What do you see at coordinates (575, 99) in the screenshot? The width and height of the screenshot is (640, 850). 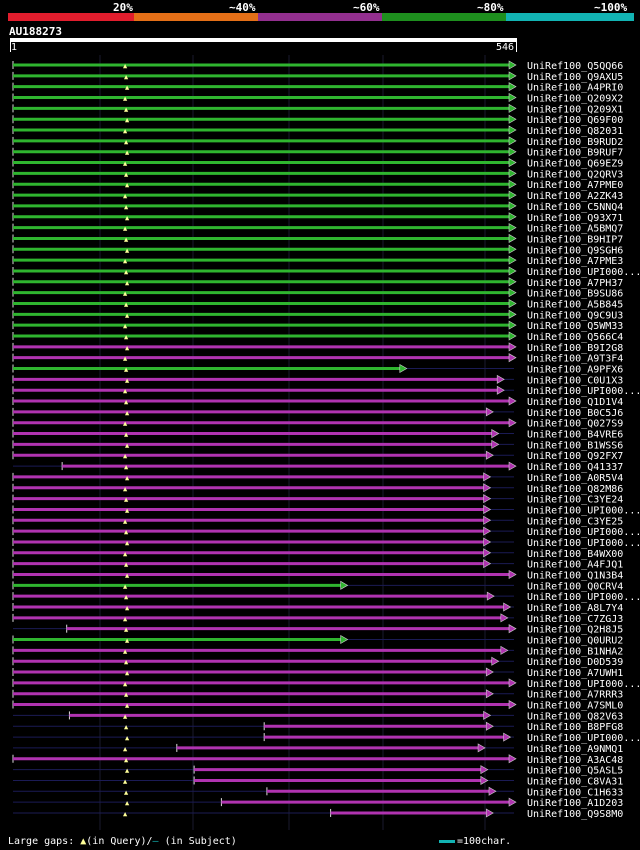 I see `hit-label: UniRef100_Q209X2` at bounding box center [575, 99].